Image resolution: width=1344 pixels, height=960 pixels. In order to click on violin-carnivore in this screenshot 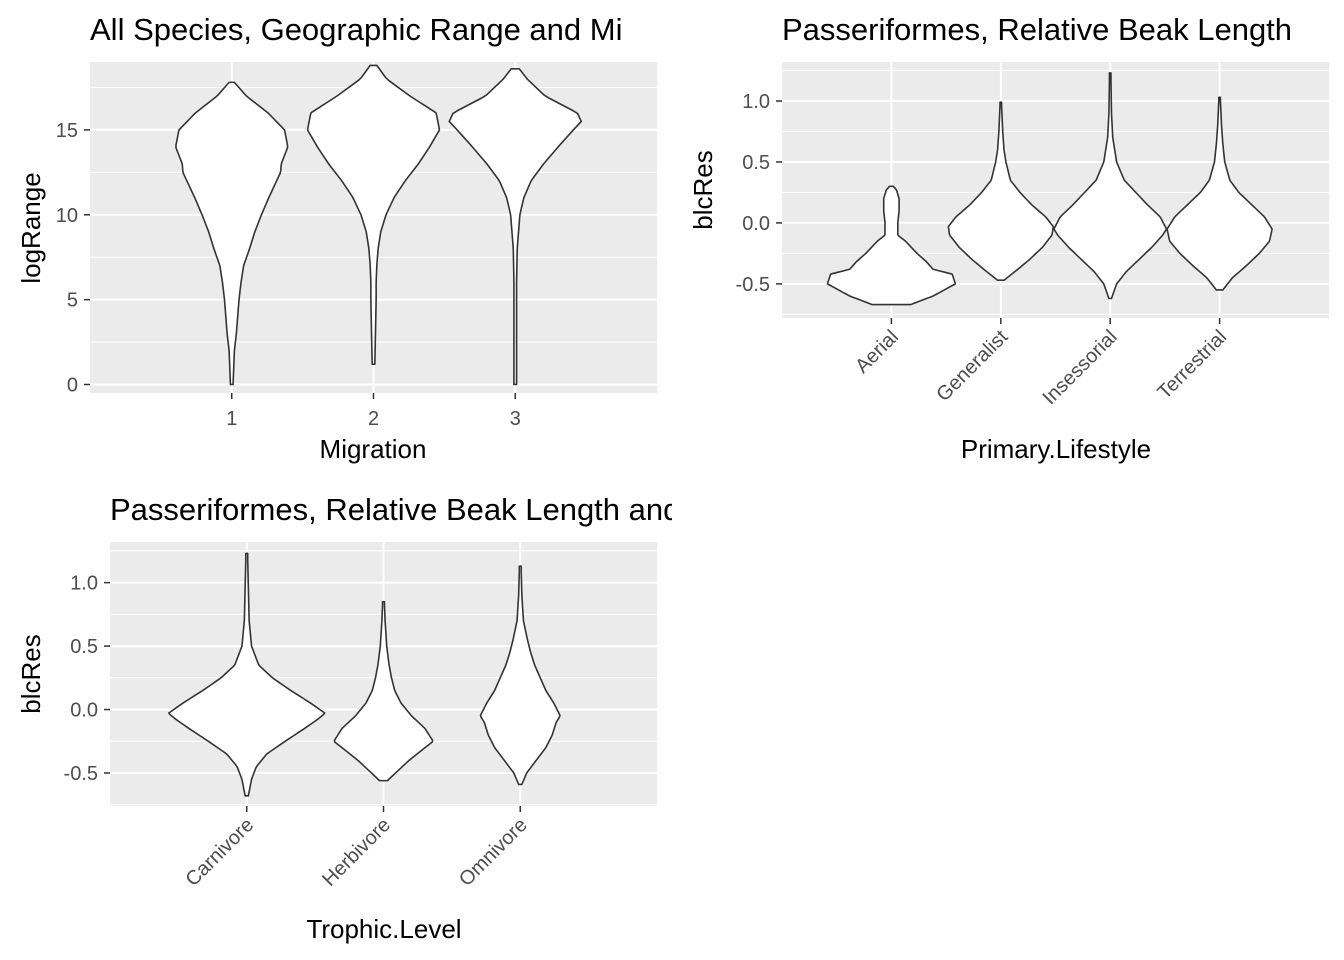, I will do `click(247, 674)`.